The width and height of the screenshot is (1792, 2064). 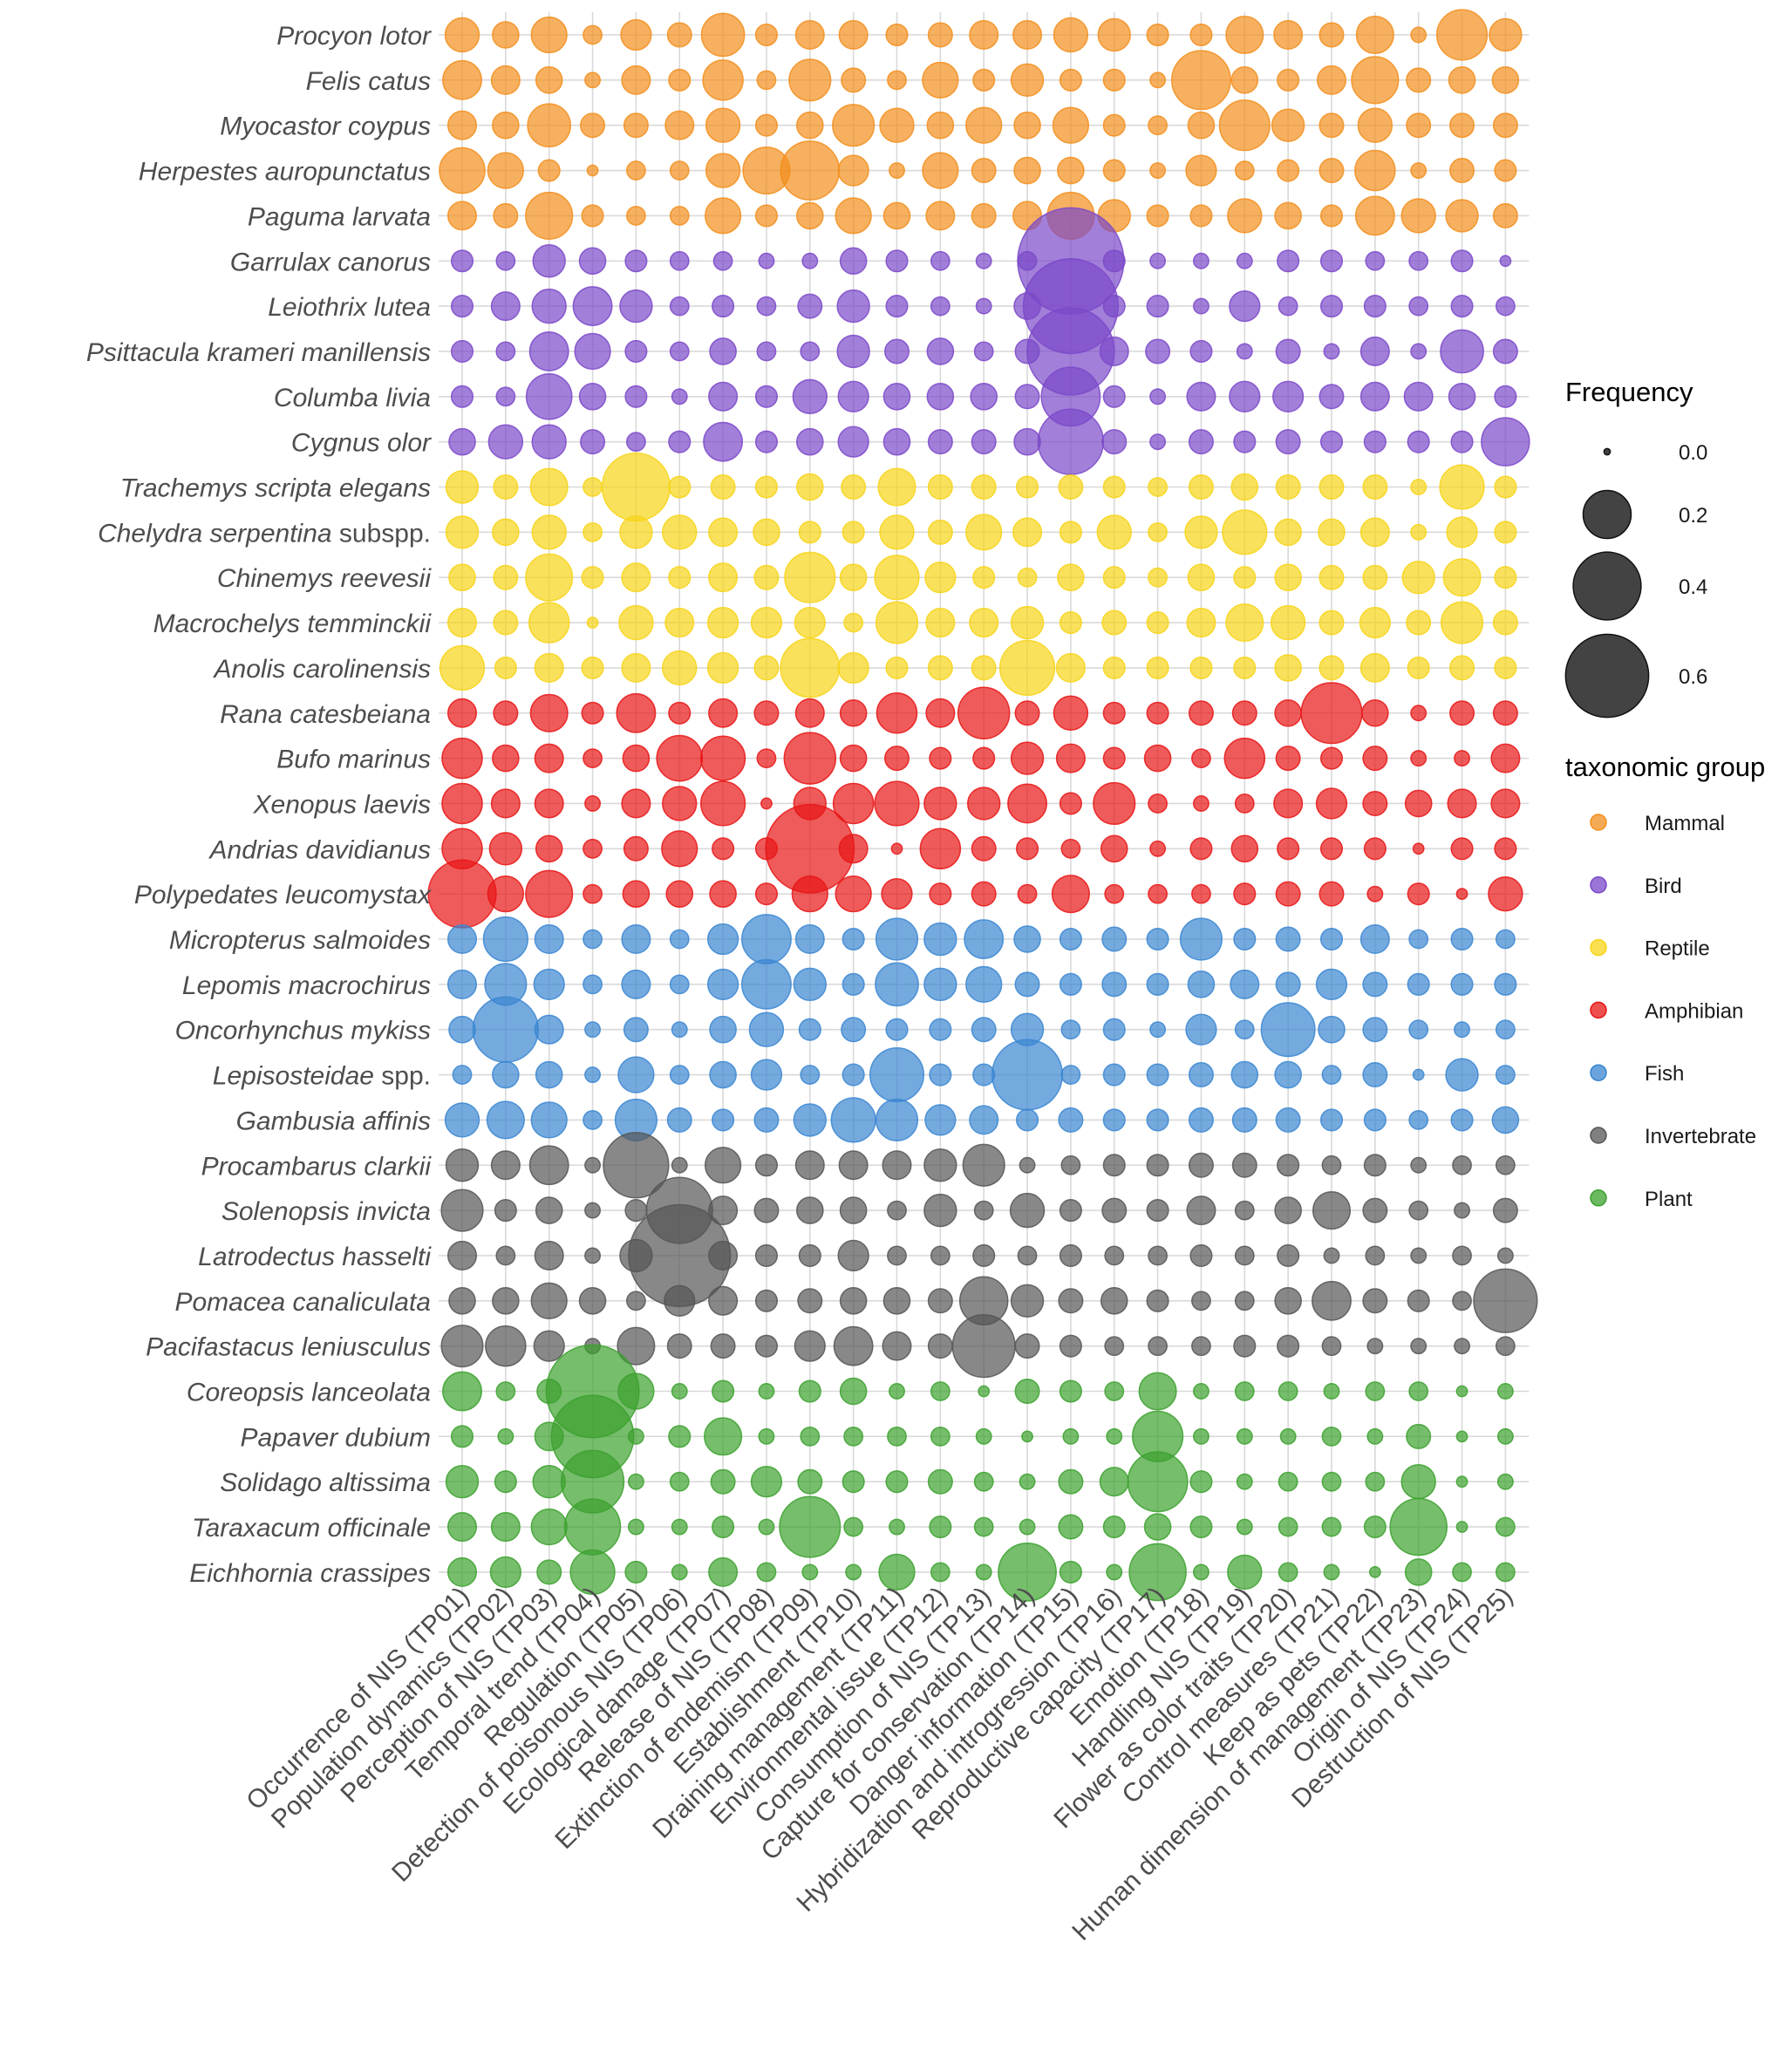 I want to click on legend-size-circle, so click(x=1607, y=586).